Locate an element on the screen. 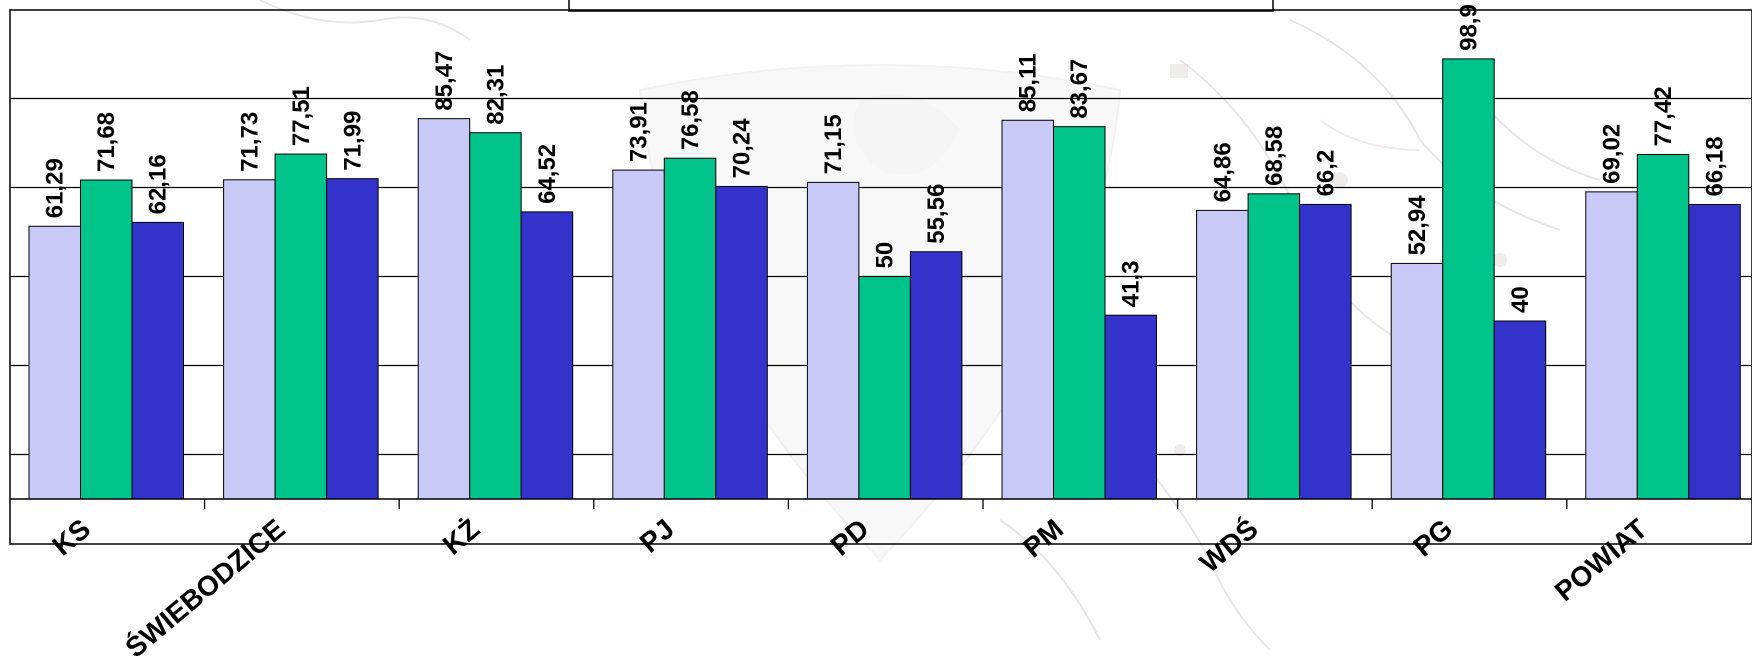  data-label: 64,52 is located at coordinates (547, 174).